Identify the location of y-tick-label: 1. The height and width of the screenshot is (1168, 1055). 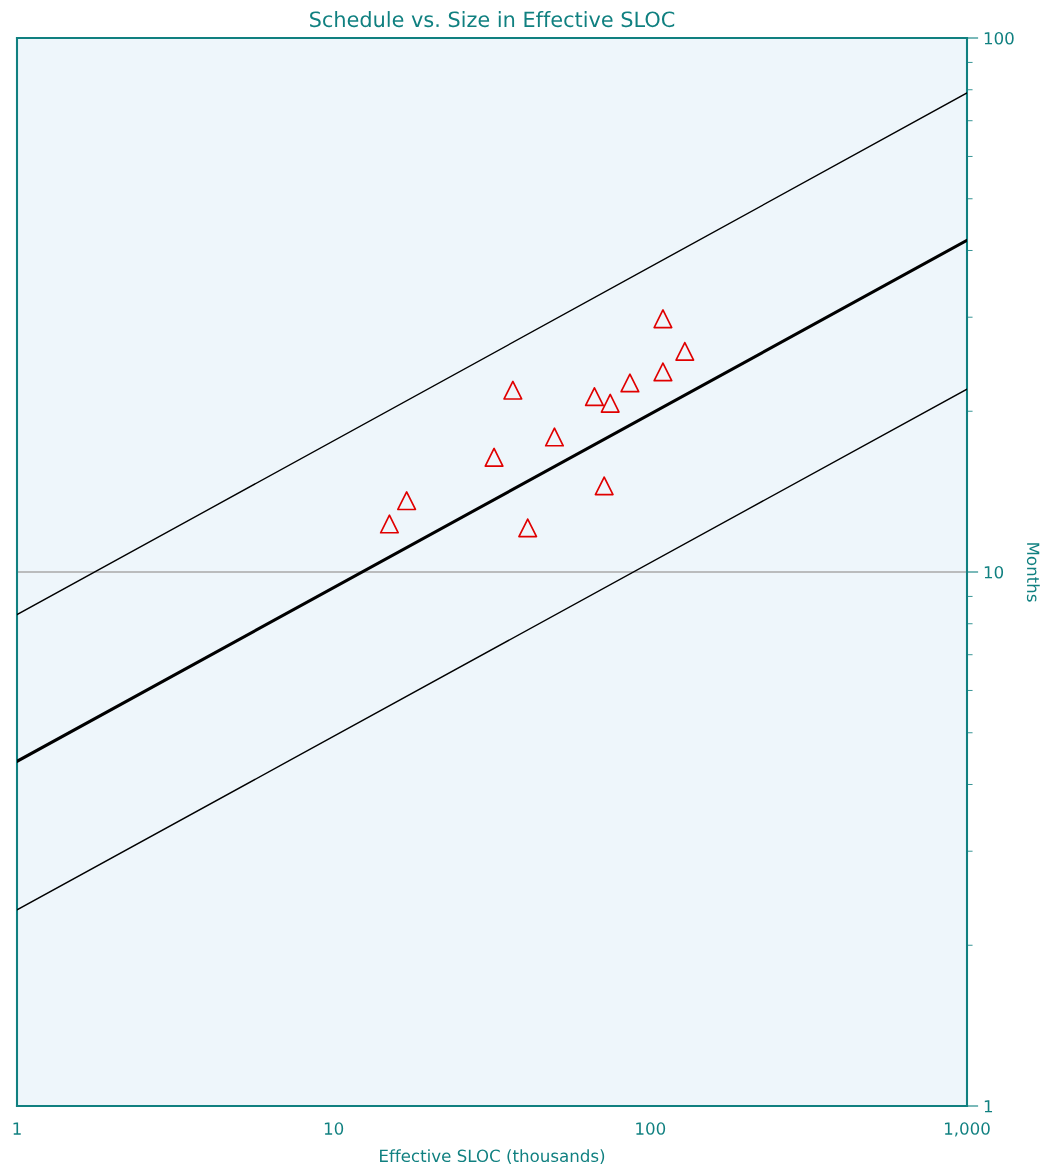
(988, 1106).